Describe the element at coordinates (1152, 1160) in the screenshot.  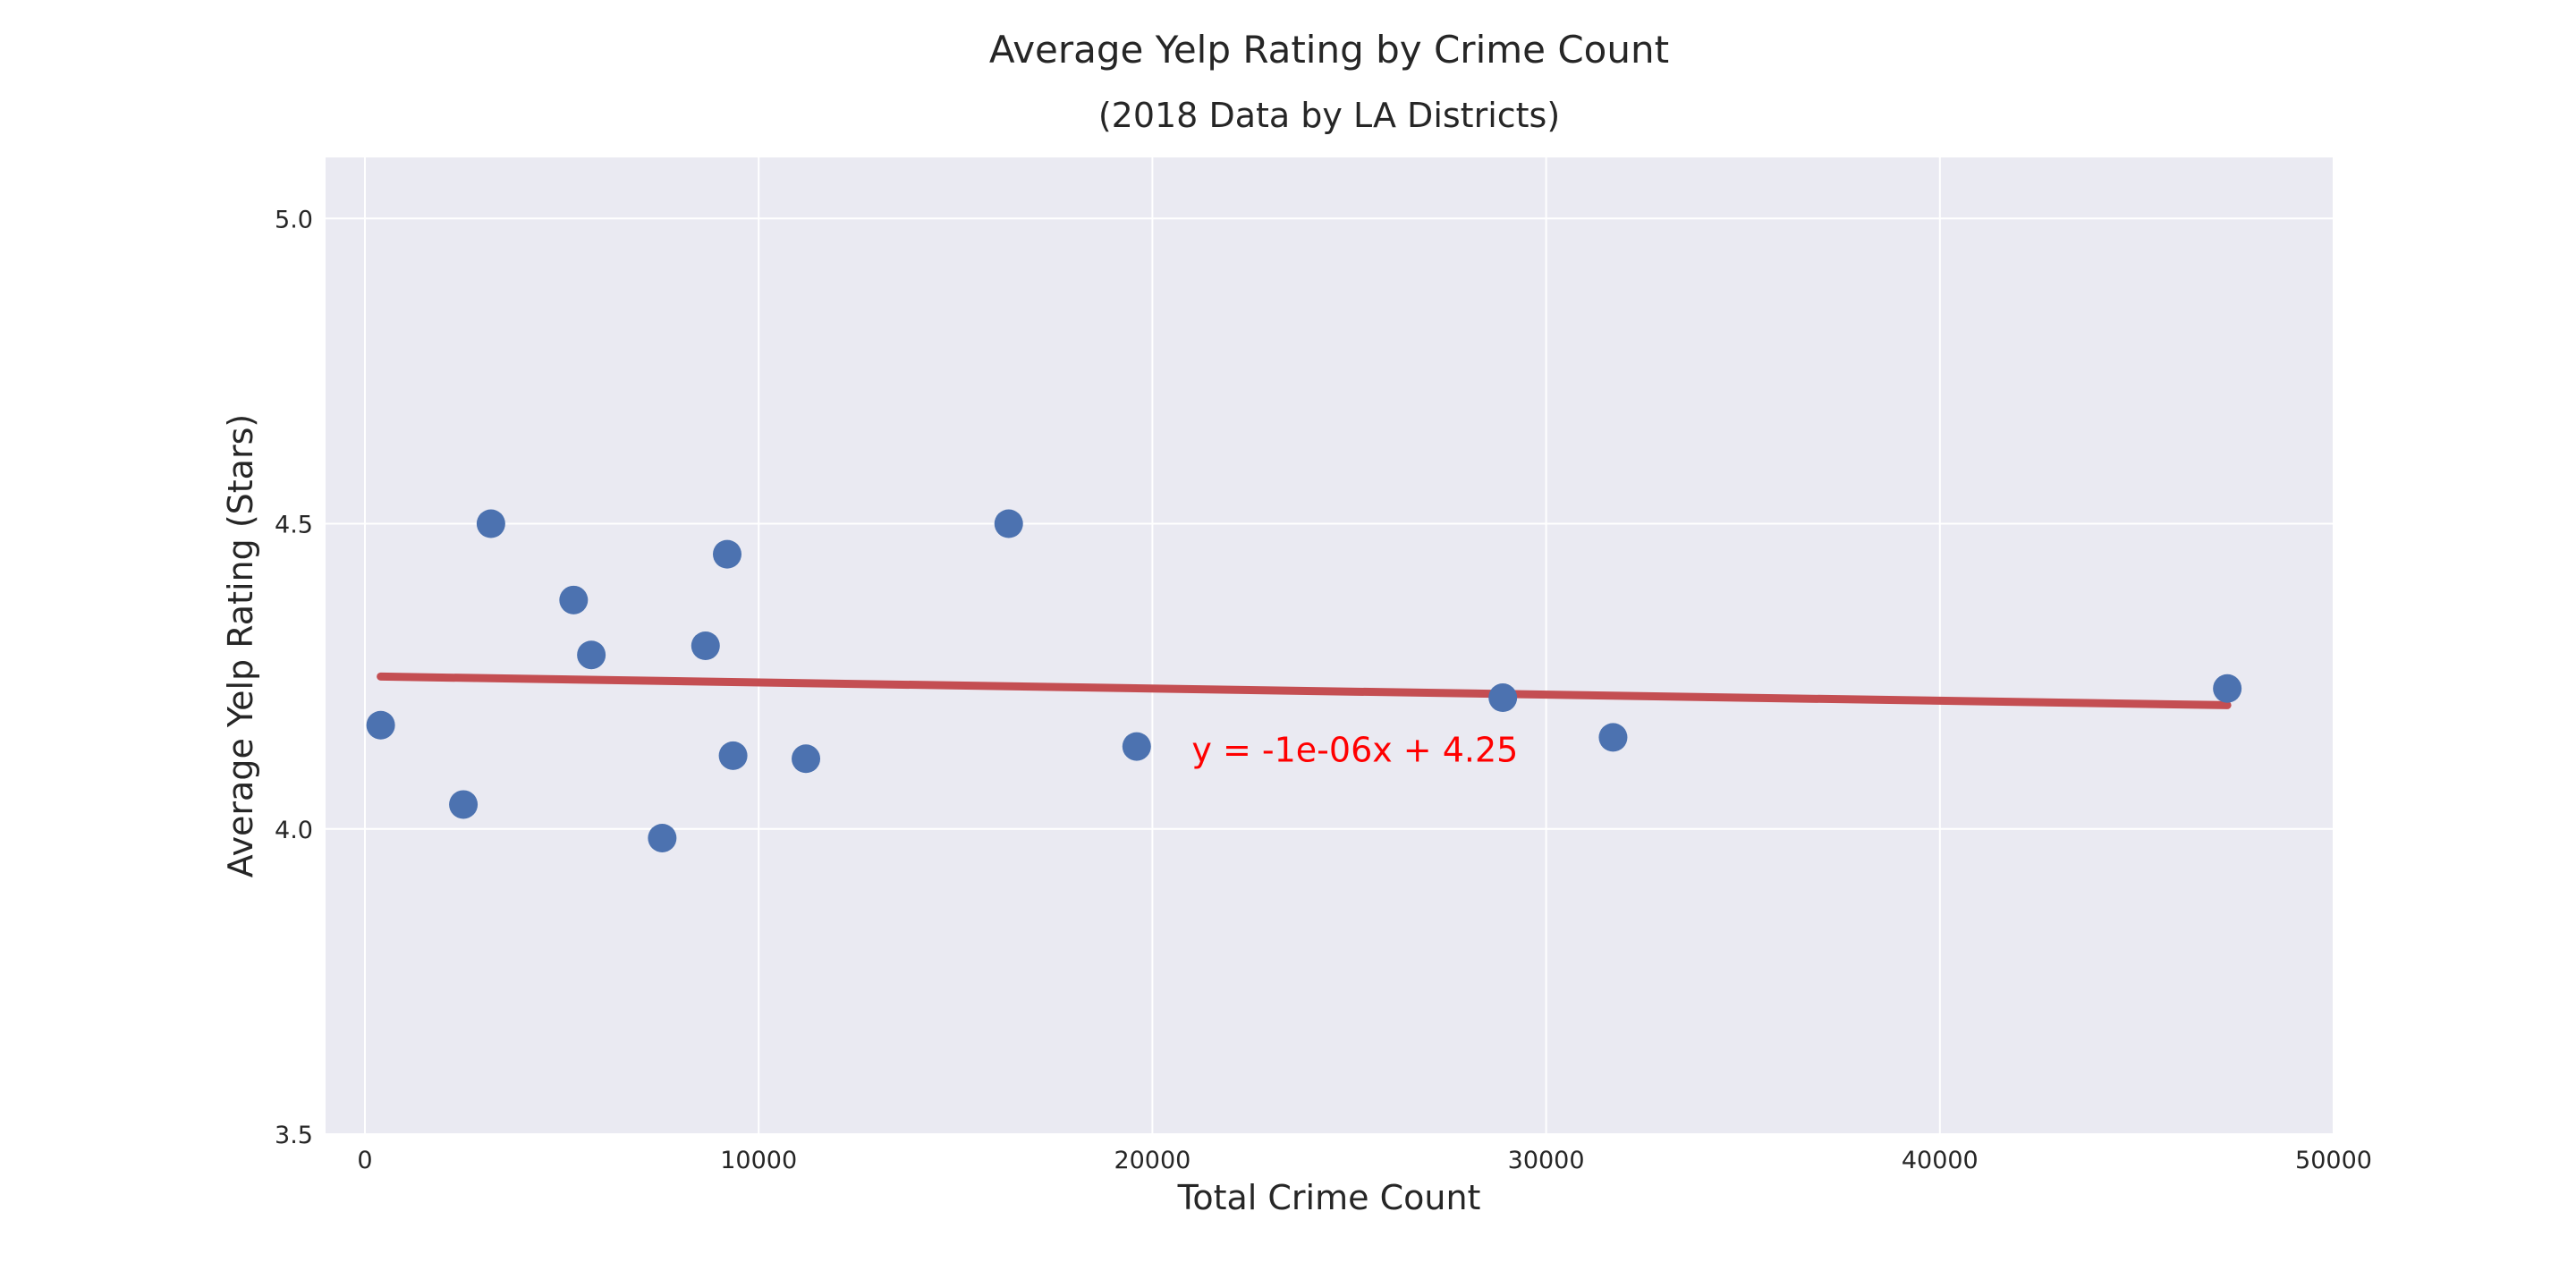
I see `x-tick-label: 20000` at that location.